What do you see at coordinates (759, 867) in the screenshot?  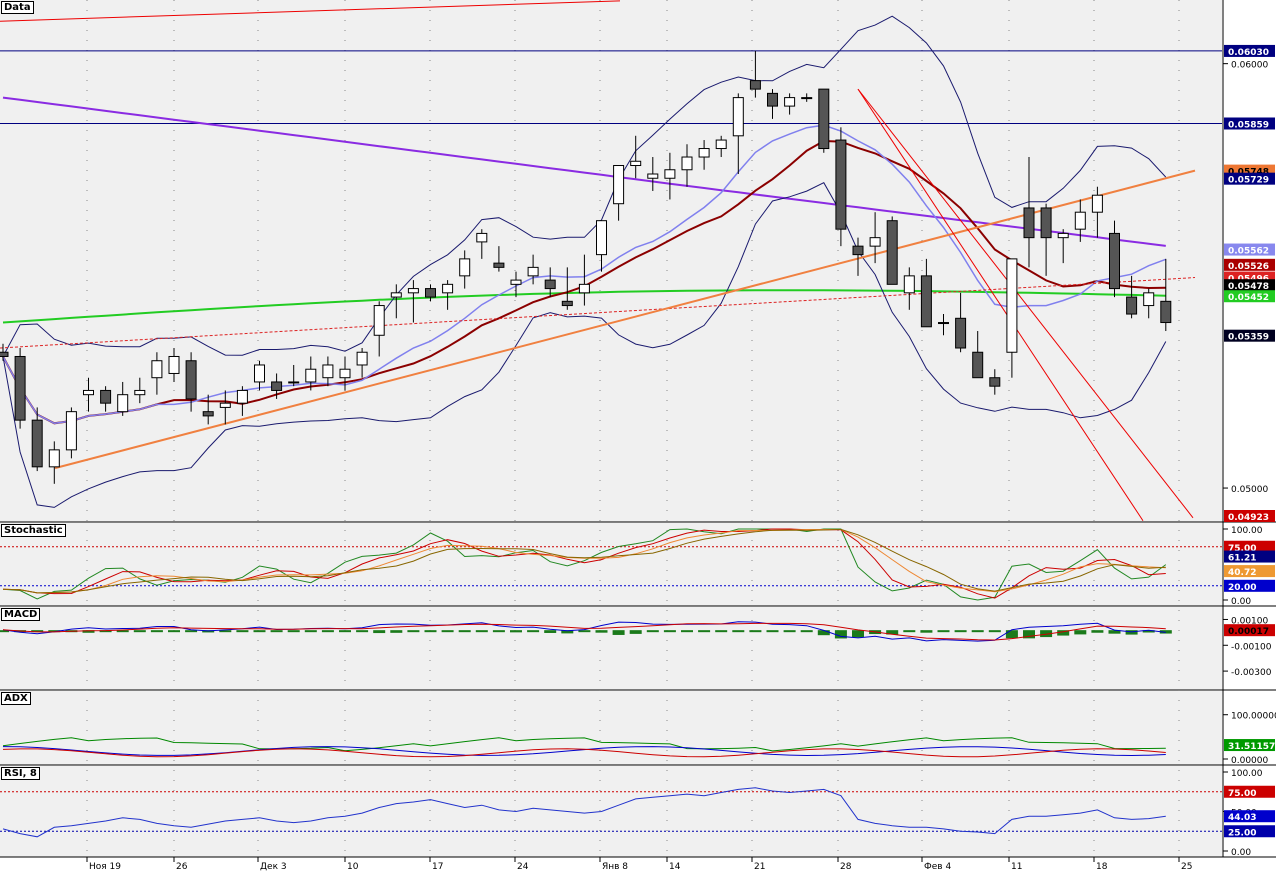 I see `x-tick-label: 21` at bounding box center [759, 867].